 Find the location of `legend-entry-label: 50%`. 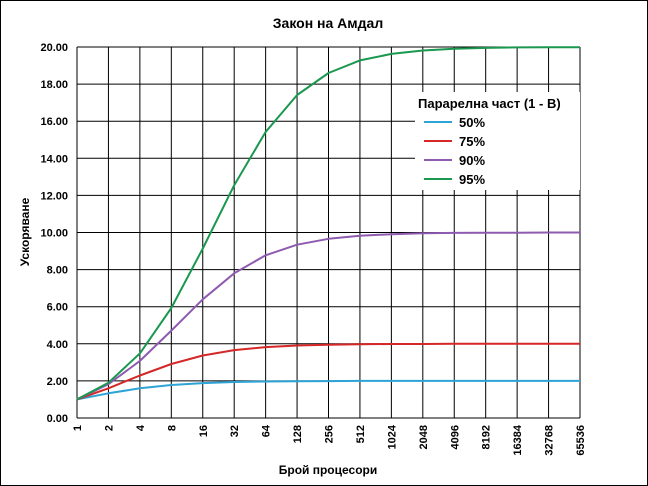

legend-entry-label: 50% is located at coordinates (472, 122).